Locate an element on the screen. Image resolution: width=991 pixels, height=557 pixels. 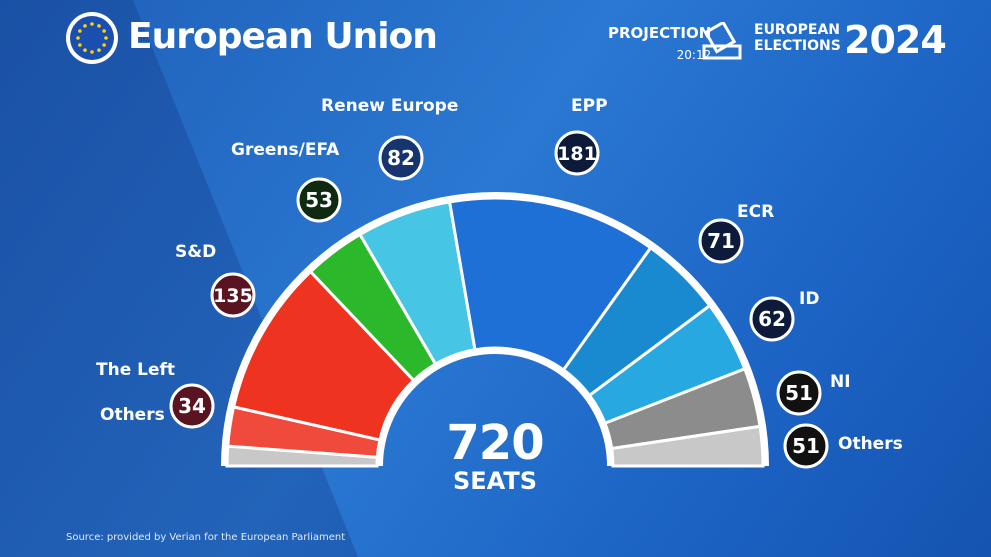
elections-label: EUROPEAN ELECTIONS is located at coordinates (797, 38).